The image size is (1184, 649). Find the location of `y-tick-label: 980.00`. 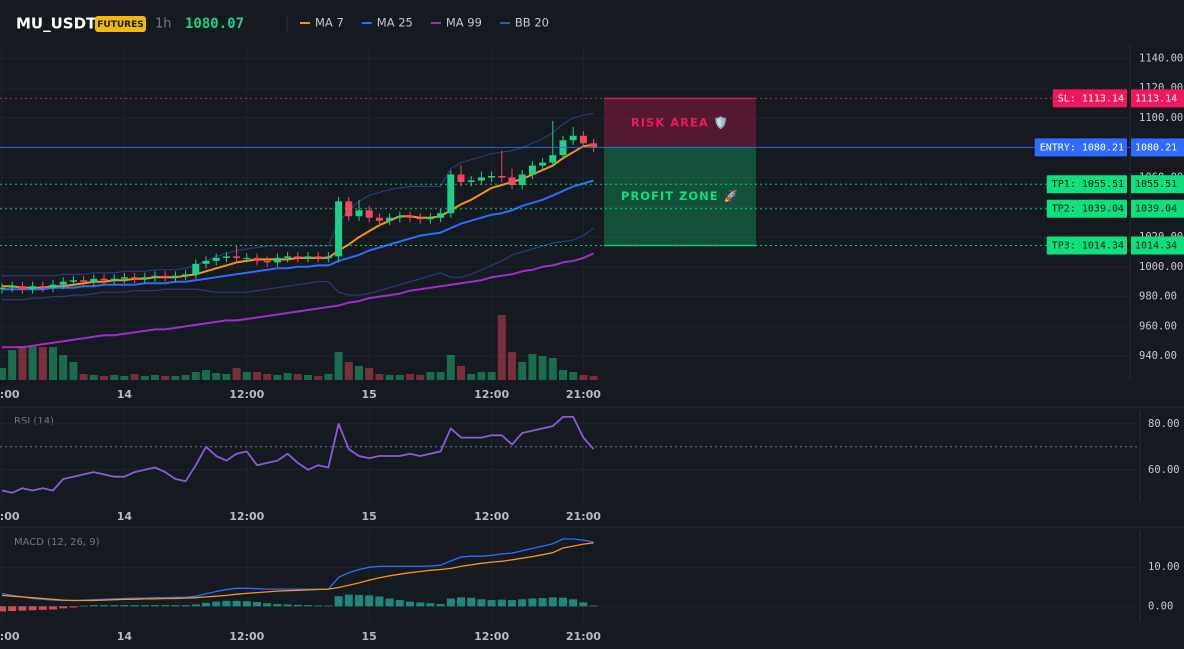

y-tick-label: 980.00 is located at coordinates (1158, 297).